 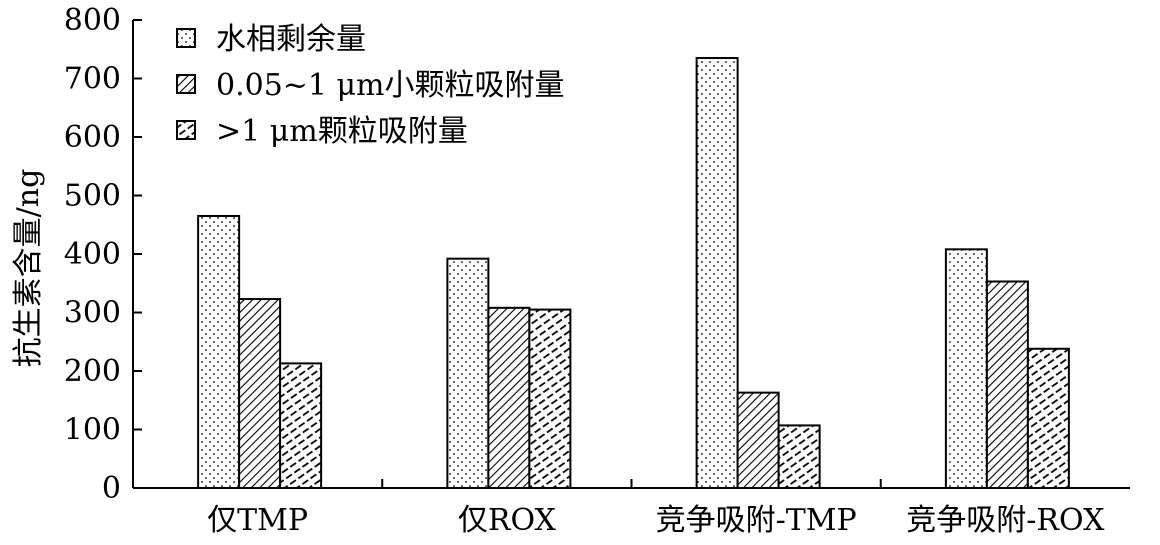 What do you see at coordinates (92, 20) in the screenshot?
I see `y-tick-label: 800` at bounding box center [92, 20].